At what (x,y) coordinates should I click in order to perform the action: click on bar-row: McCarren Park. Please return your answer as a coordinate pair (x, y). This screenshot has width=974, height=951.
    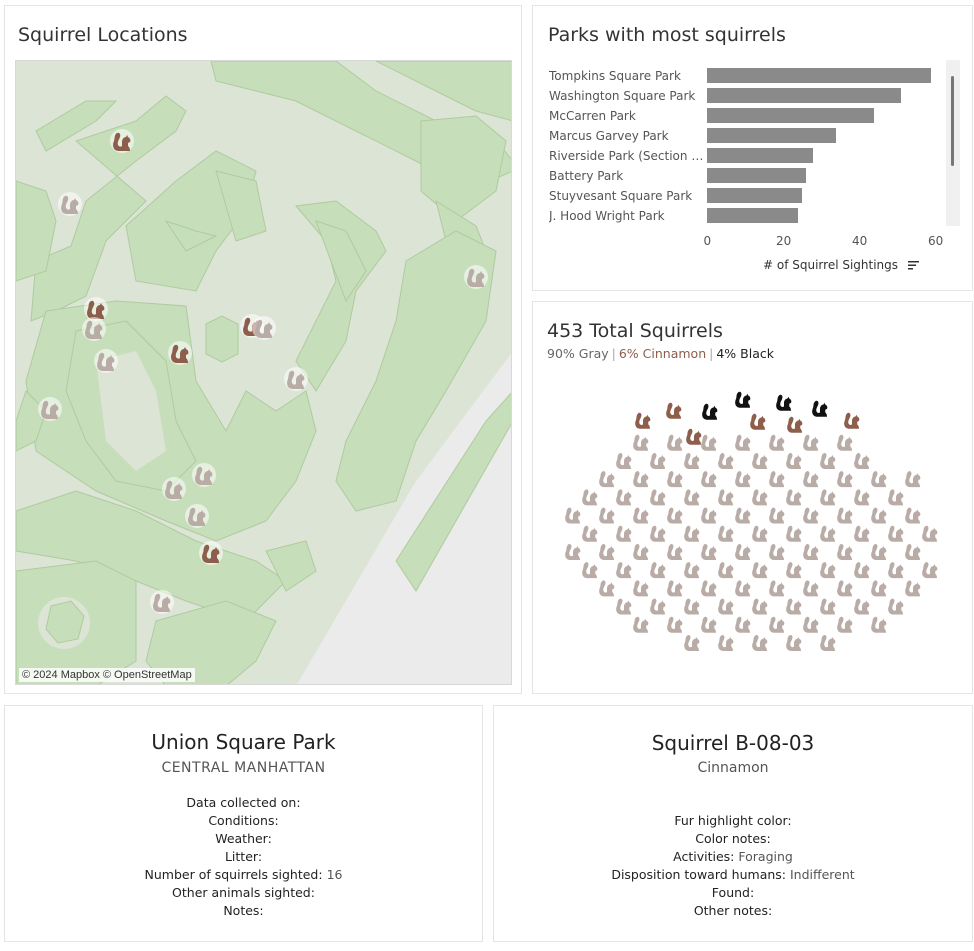
    Looking at the image, I should click on (738, 116).